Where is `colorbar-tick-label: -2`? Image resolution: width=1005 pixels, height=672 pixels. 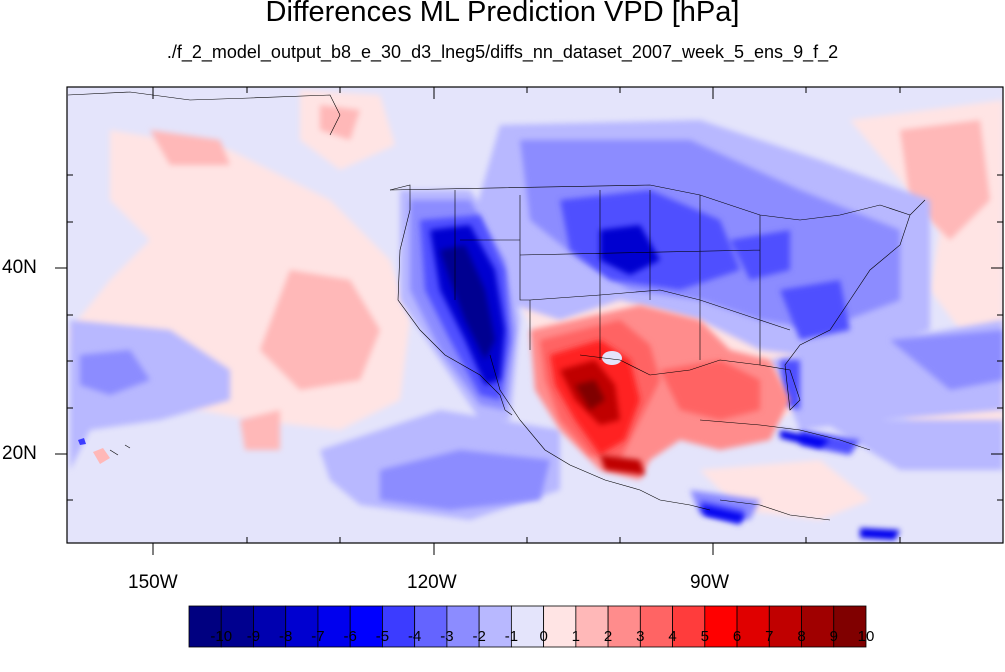 colorbar-tick-label: -2 is located at coordinates (479, 636).